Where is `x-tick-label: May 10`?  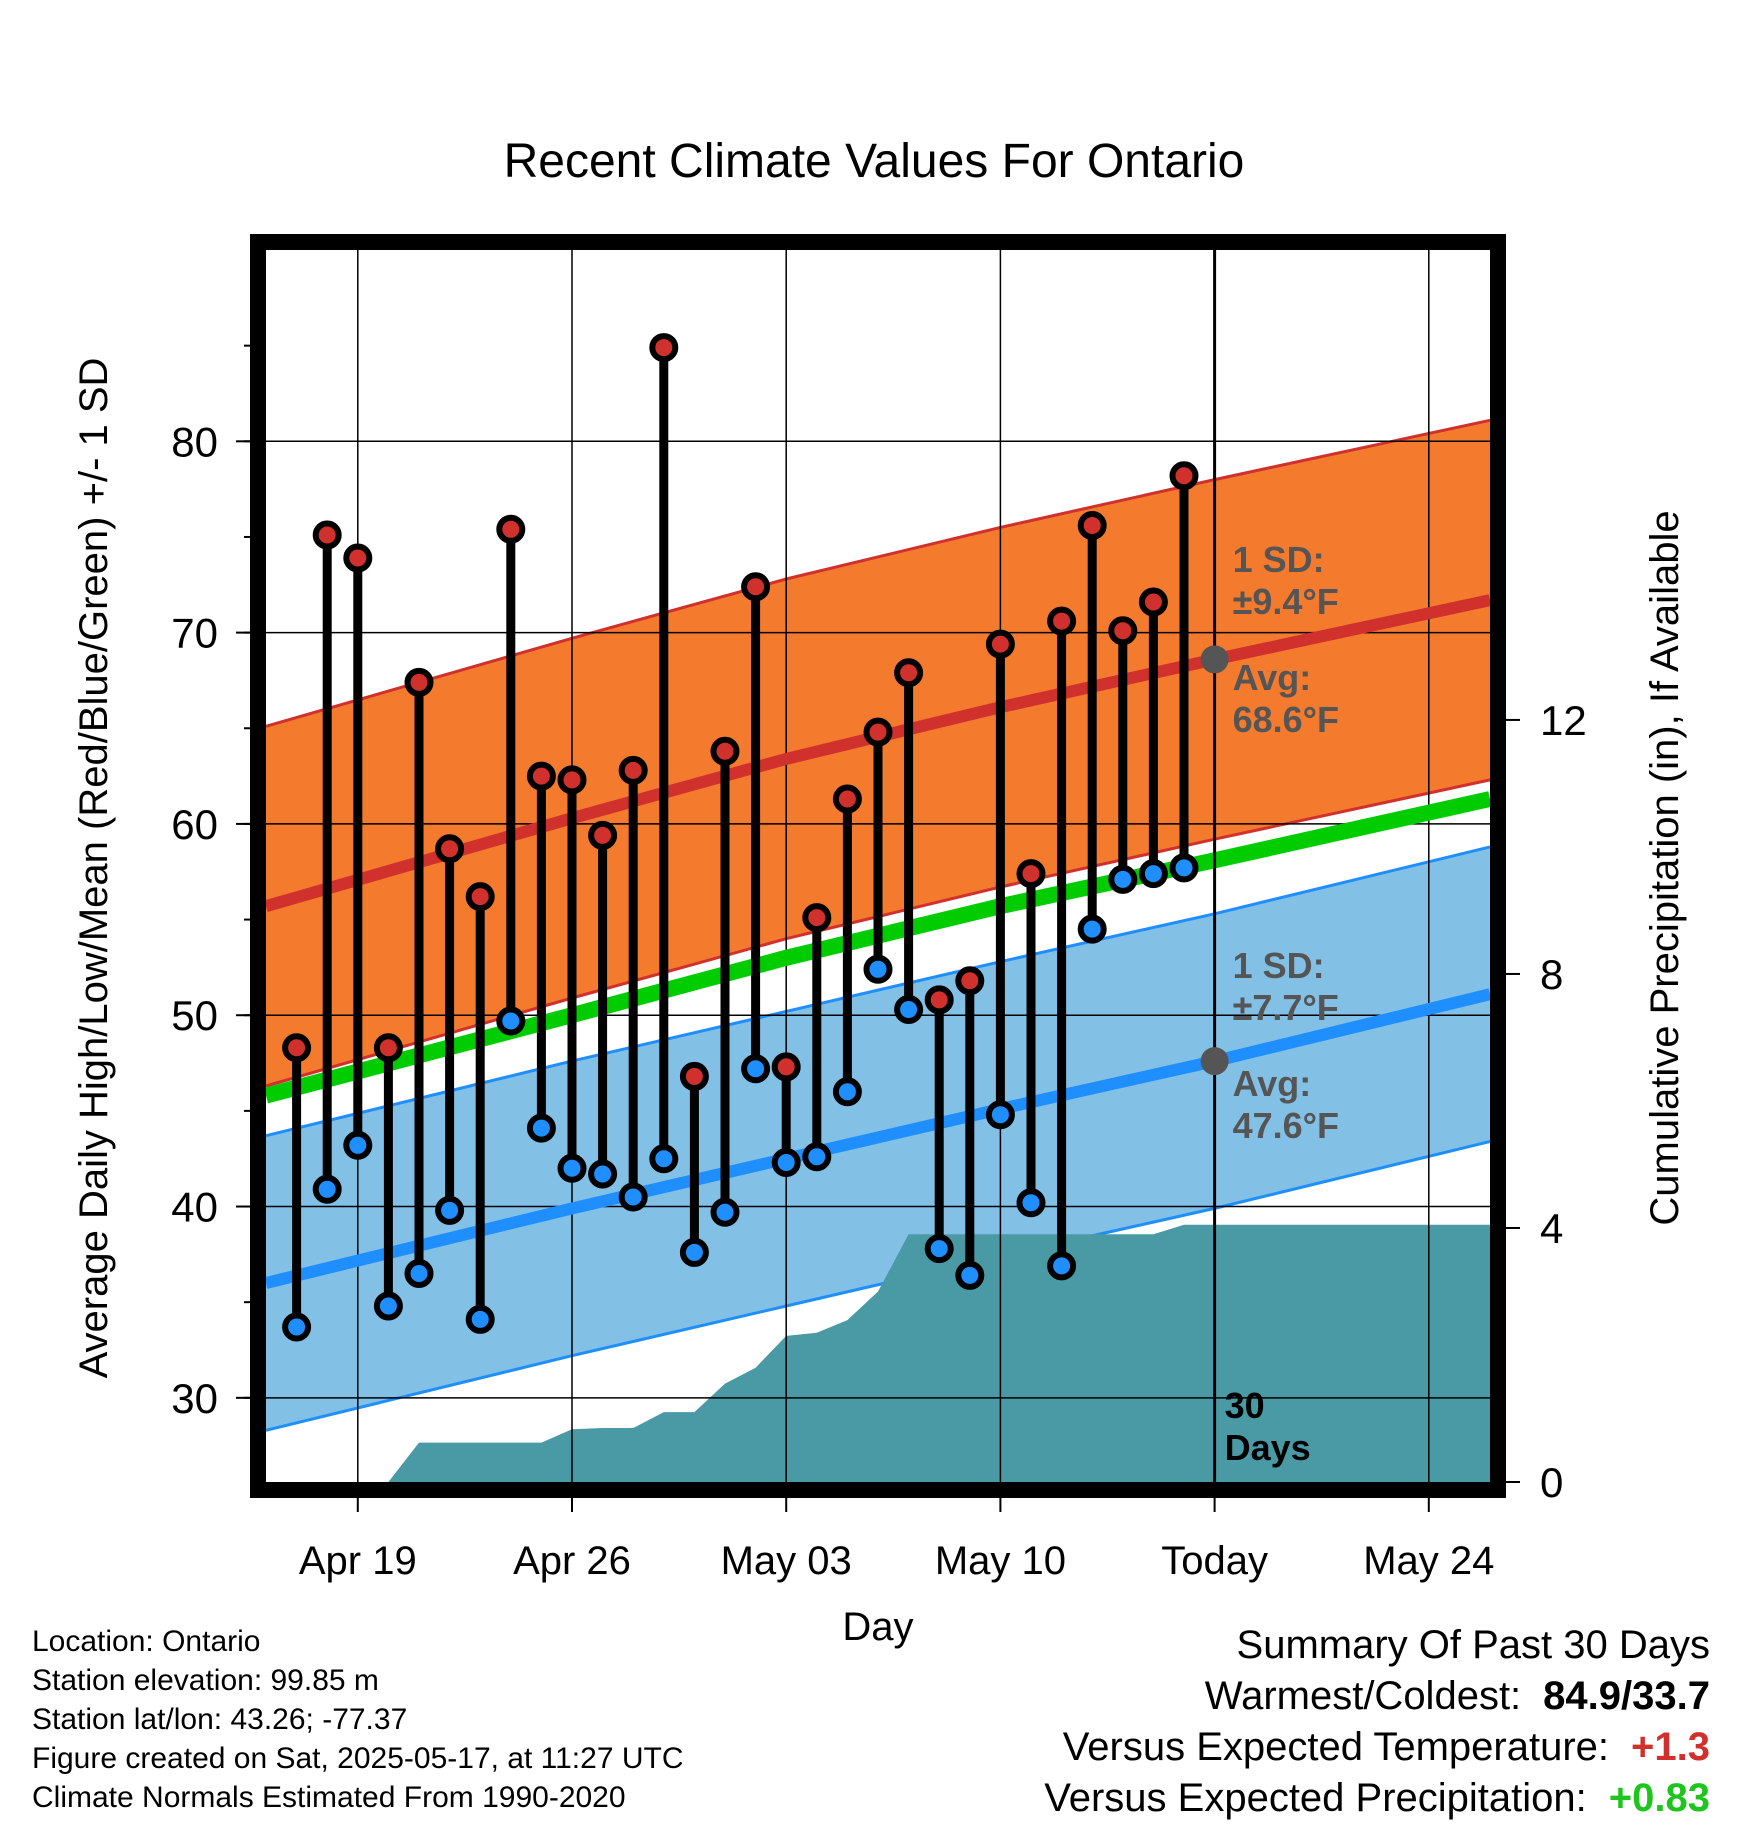 x-tick-label: May 10 is located at coordinates (1000, 1561).